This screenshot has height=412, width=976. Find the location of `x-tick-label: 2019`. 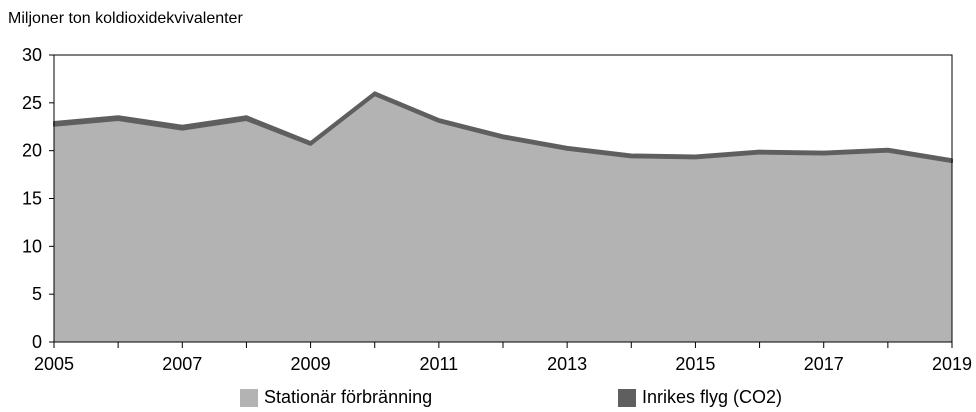

x-tick-label: 2019 is located at coordinates (952, 364).